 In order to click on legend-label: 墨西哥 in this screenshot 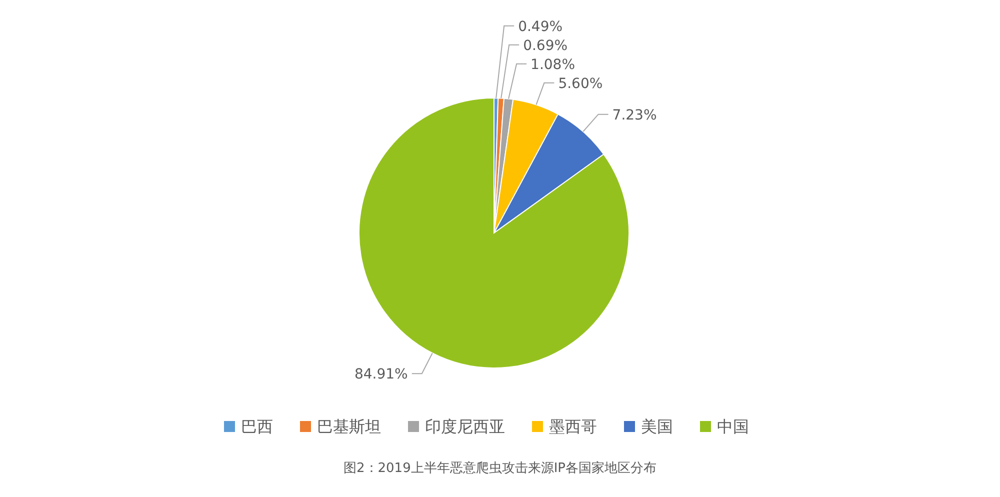, I will do `click(573, 426)`.